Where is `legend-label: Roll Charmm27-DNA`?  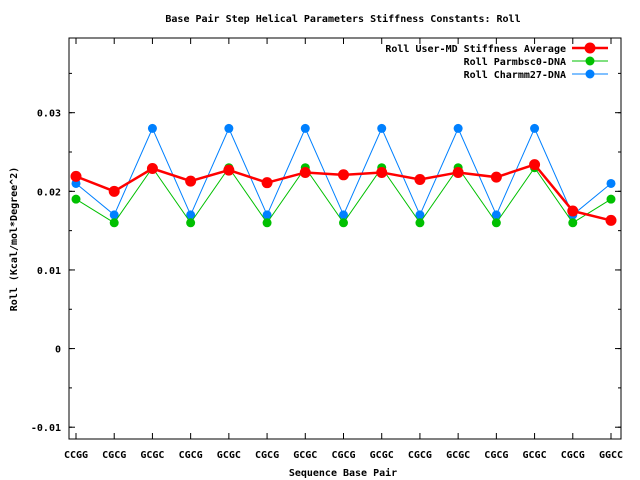
legend-label: Roll Charmm27-DNA is located at coordinates (515, 75).